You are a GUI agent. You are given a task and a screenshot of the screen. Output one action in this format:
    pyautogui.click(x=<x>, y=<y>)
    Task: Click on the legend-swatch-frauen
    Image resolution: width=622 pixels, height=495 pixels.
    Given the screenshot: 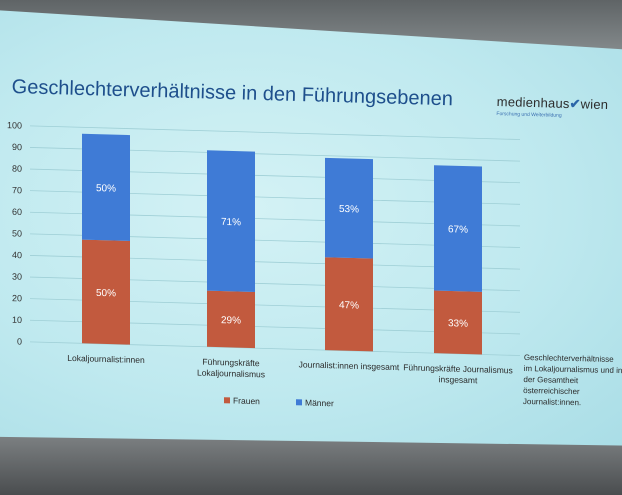 What is the action you would take?
    pyautogui.click(x=227, y=400)
    